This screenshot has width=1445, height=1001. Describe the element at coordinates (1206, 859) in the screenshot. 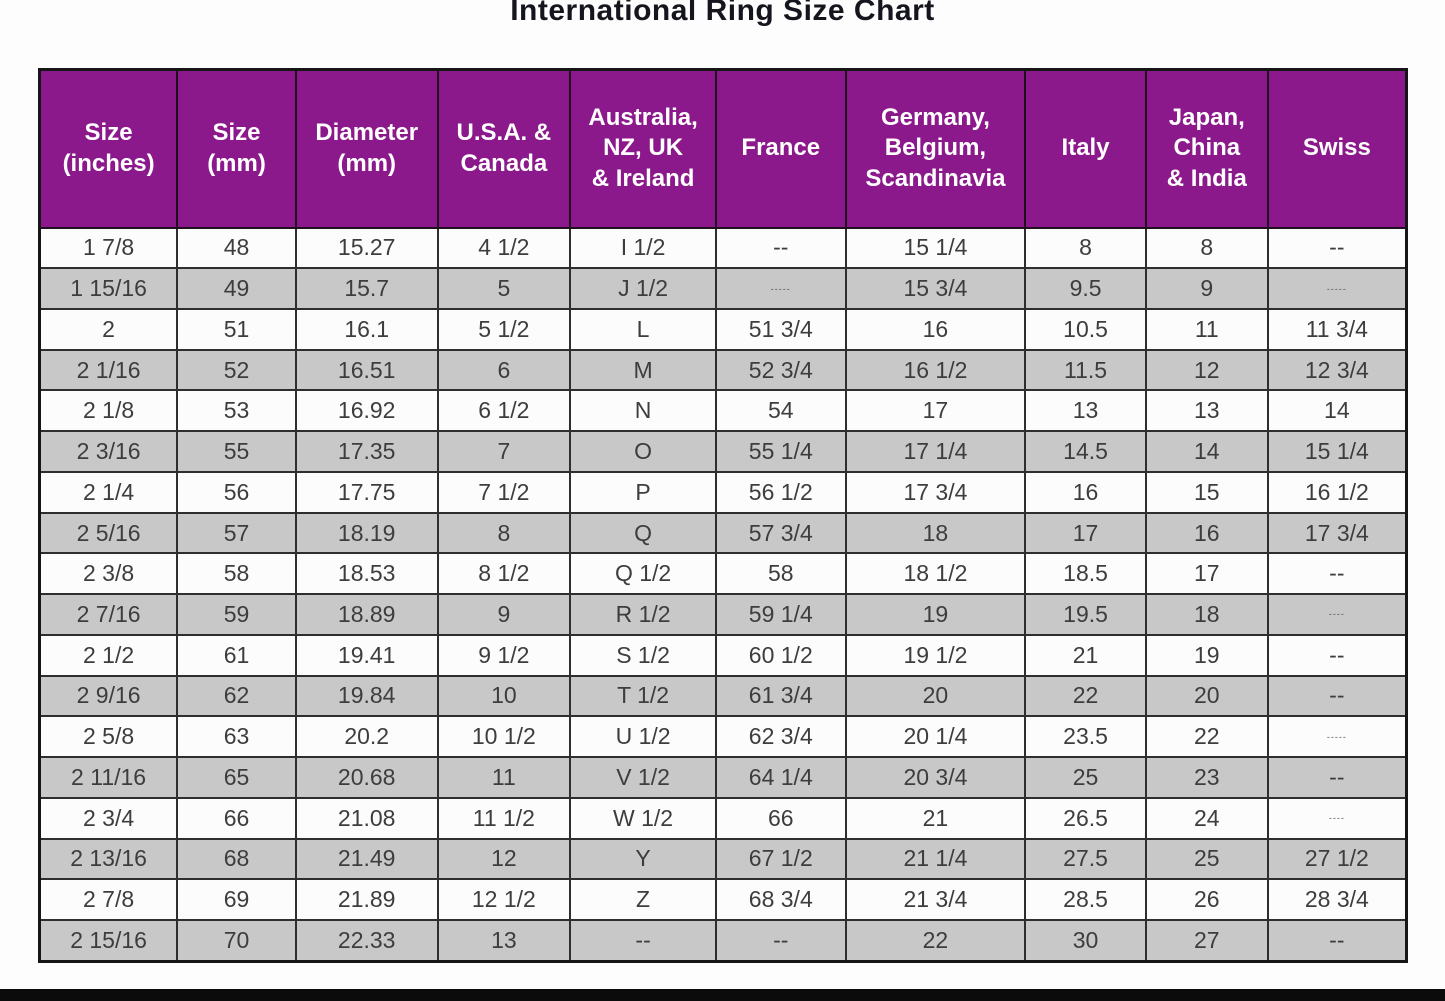

I see `cell-r16-c9: 25` at that location.